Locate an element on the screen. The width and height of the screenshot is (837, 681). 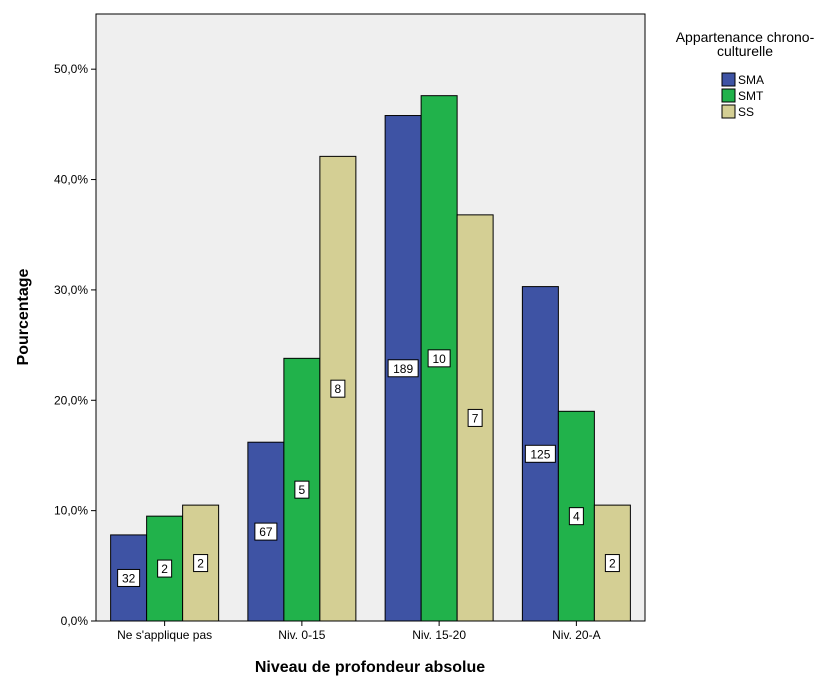
y-tick-label: 40,0% is located at coordinates (71, 180).